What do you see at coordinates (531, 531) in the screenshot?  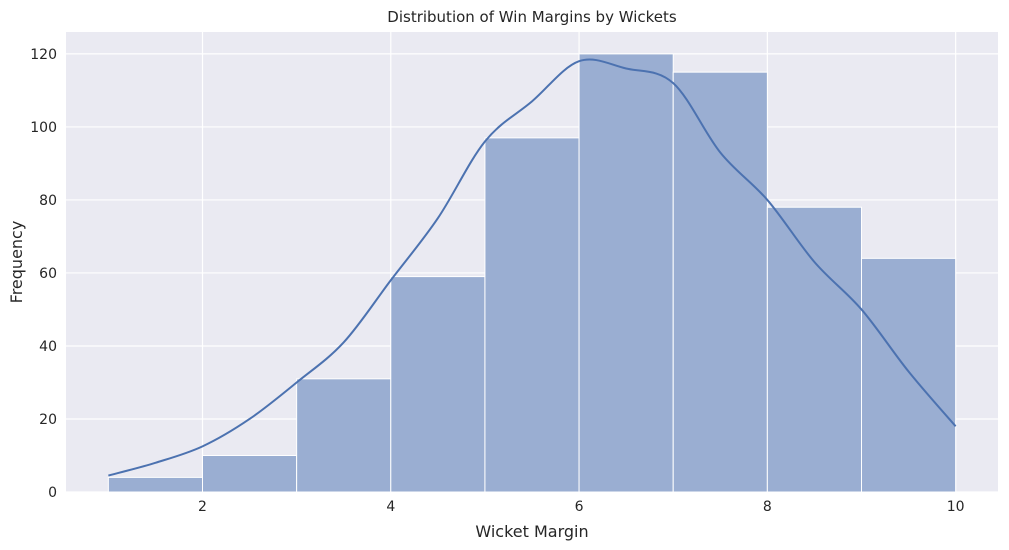 I see `x-axis-label: Wicket Margin` at bounding box center [531, 531].